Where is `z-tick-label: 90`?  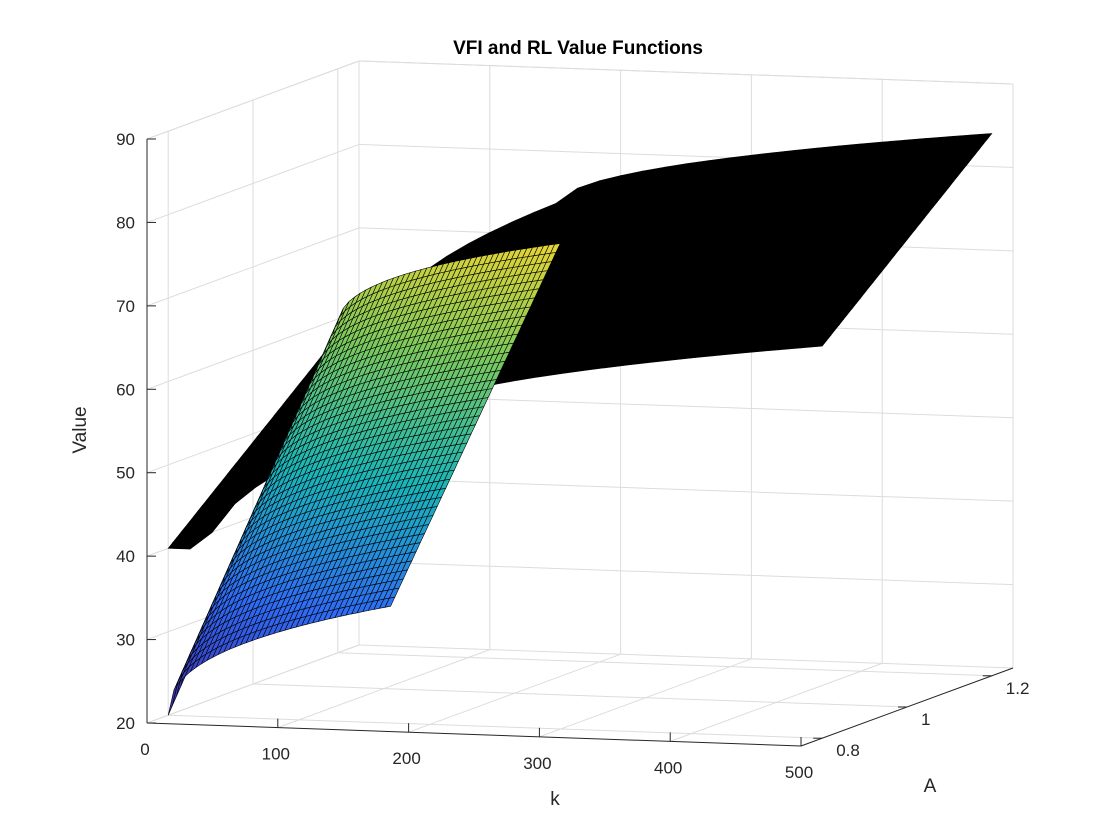
z-tick-label: 90 is located at coordinates (125, 139).